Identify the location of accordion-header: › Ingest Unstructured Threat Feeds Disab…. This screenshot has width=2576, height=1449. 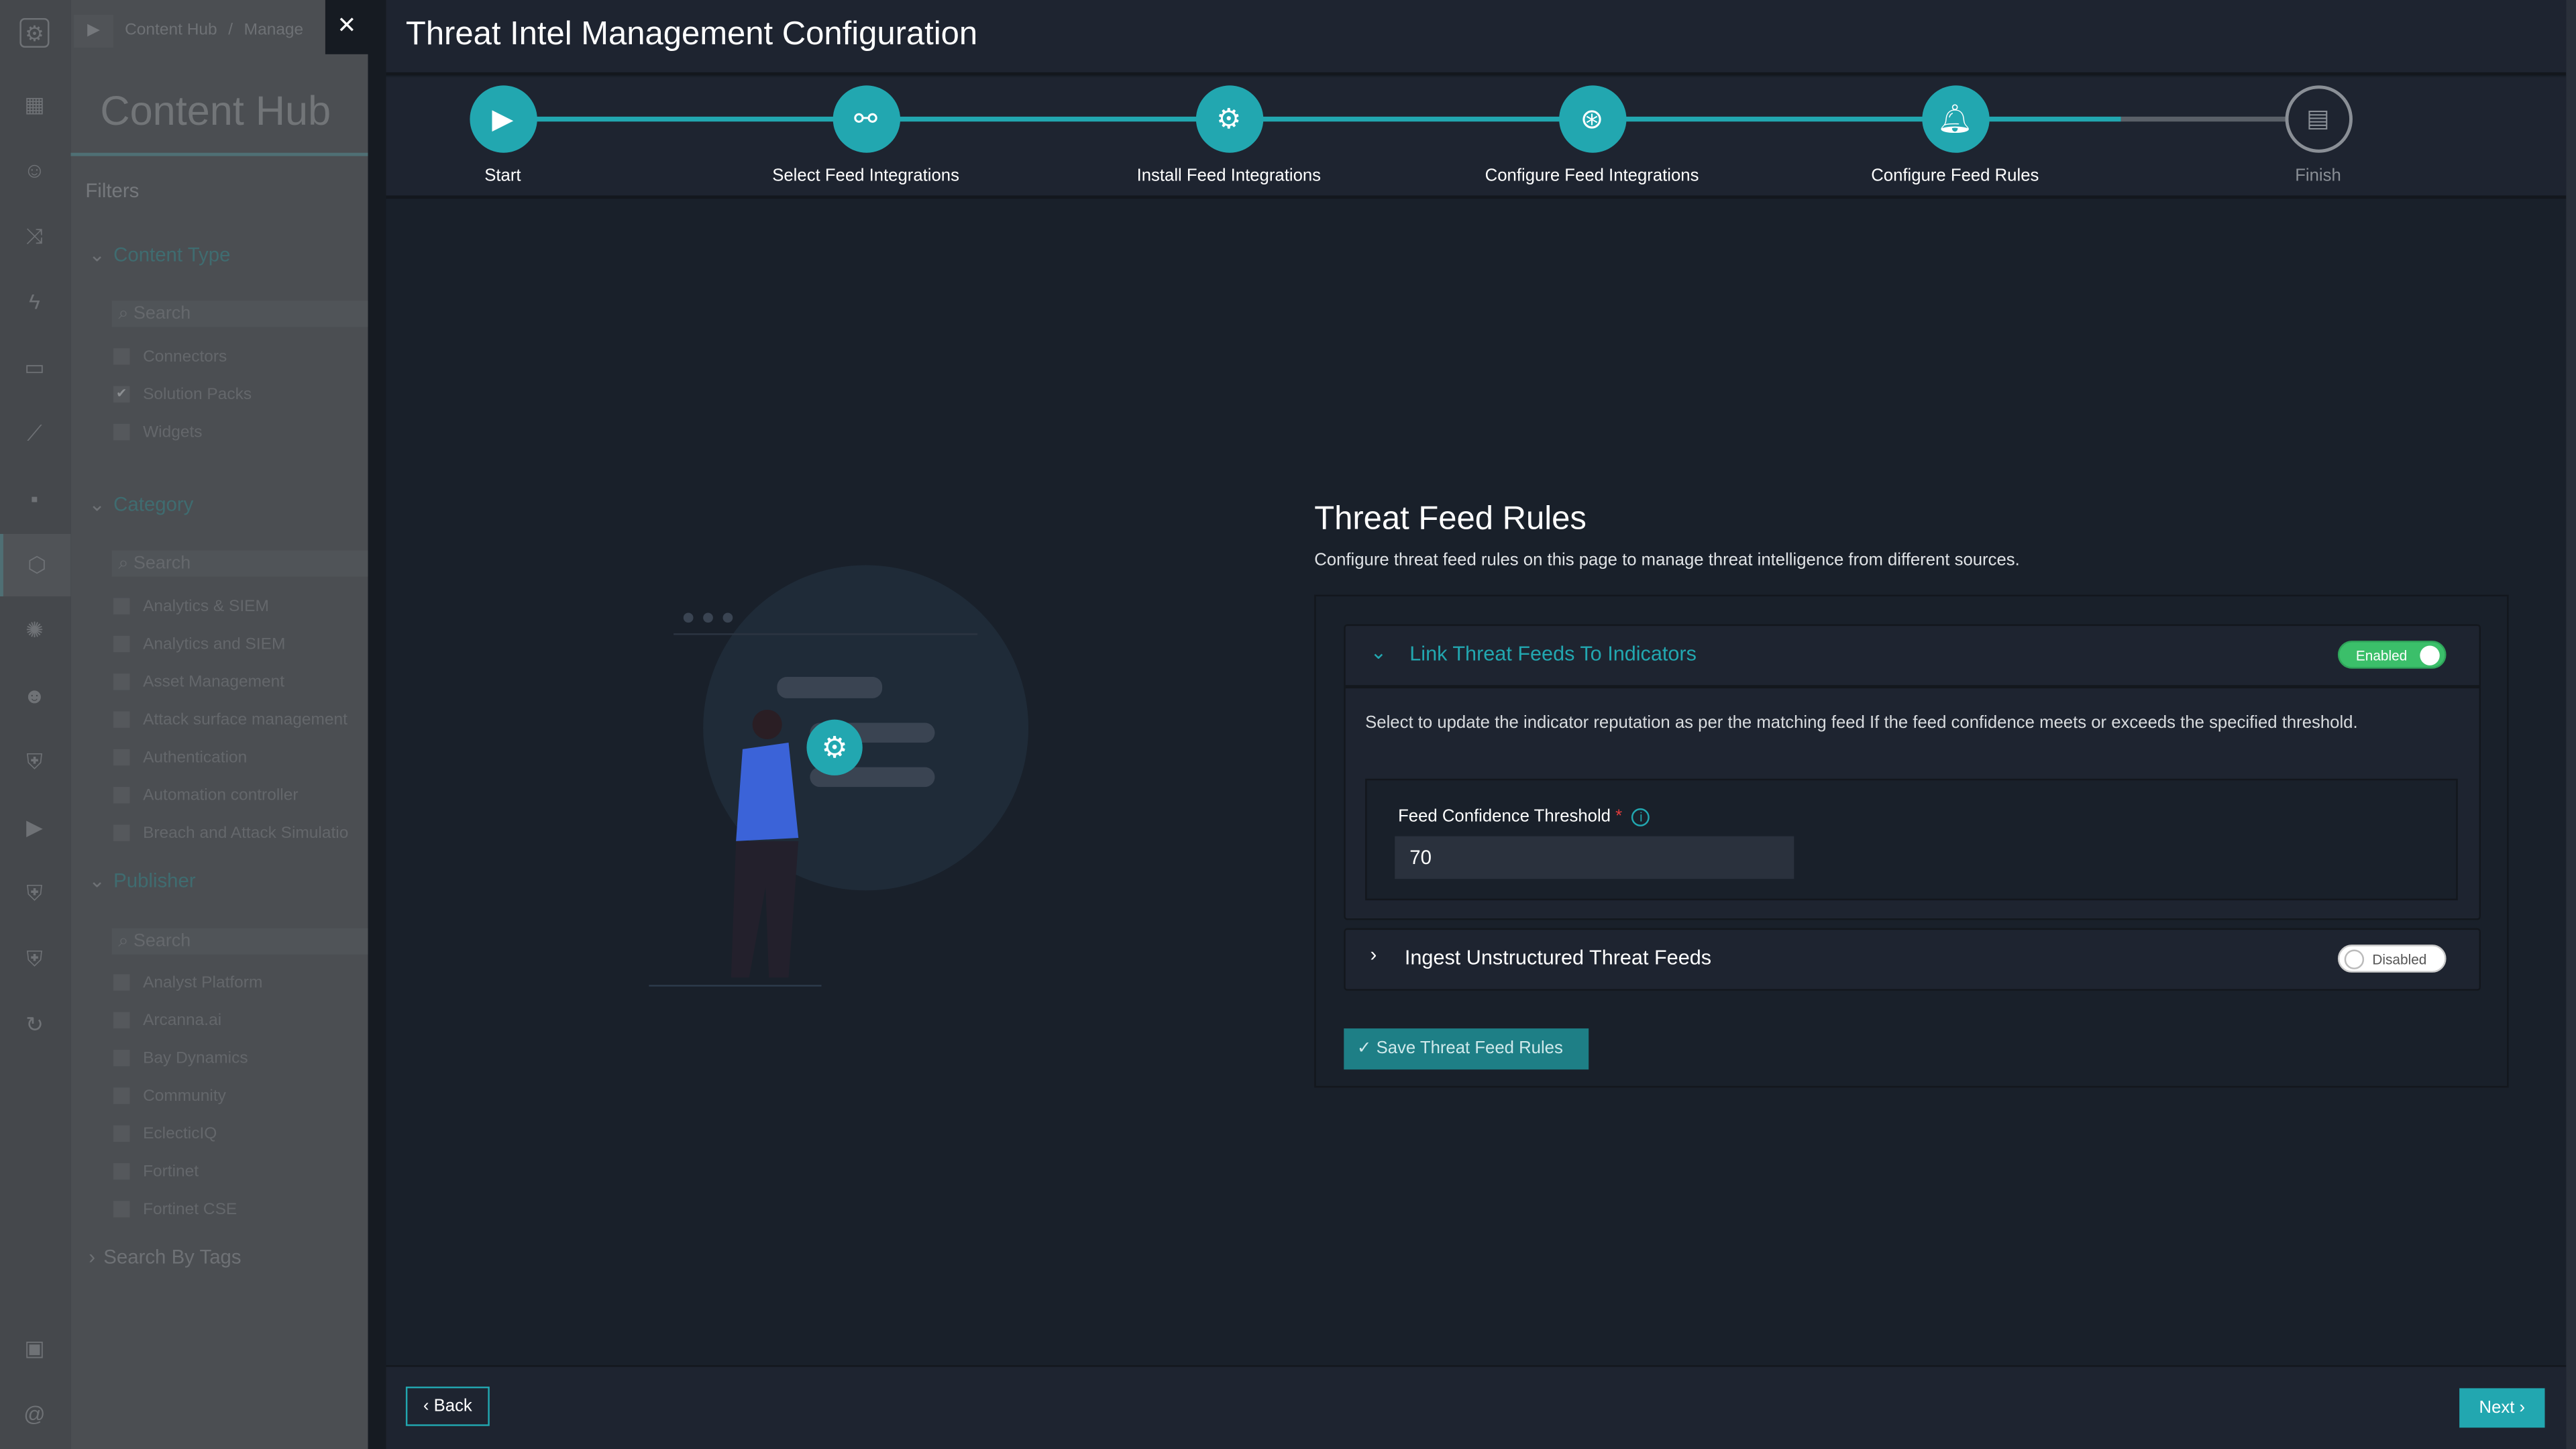
(1912, 959).